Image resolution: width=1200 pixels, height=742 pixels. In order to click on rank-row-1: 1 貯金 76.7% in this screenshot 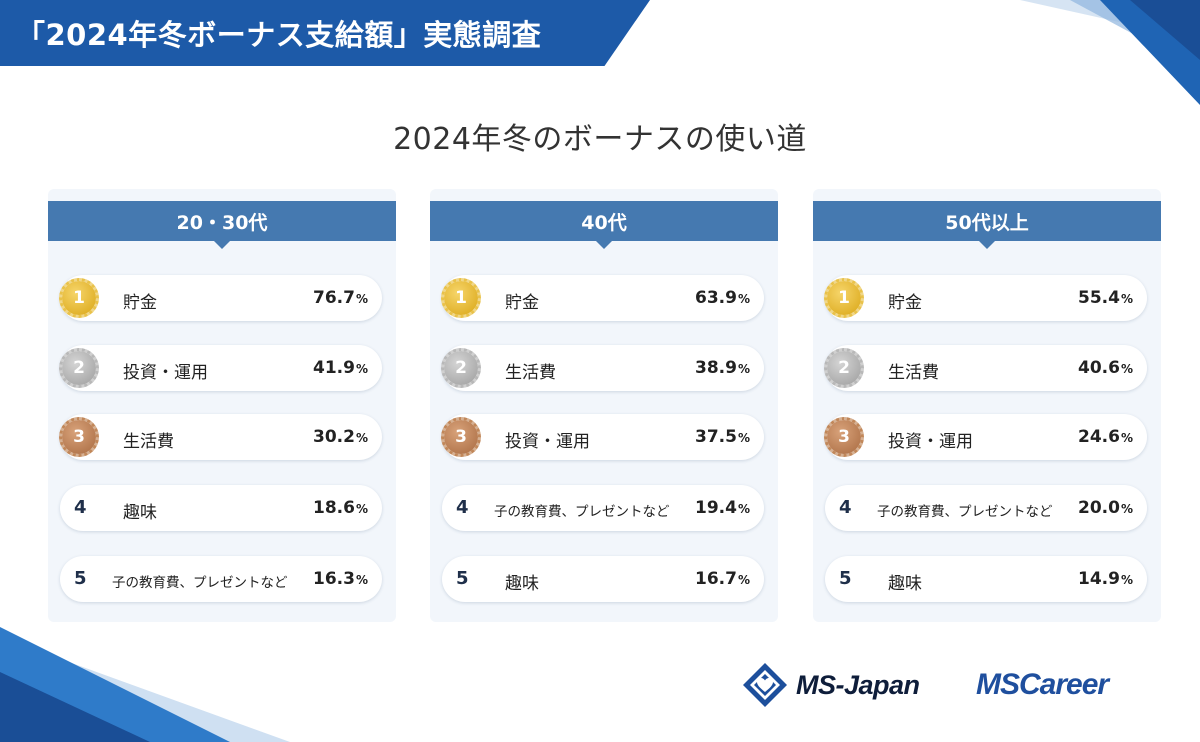, I will do `click(220, 298)`.